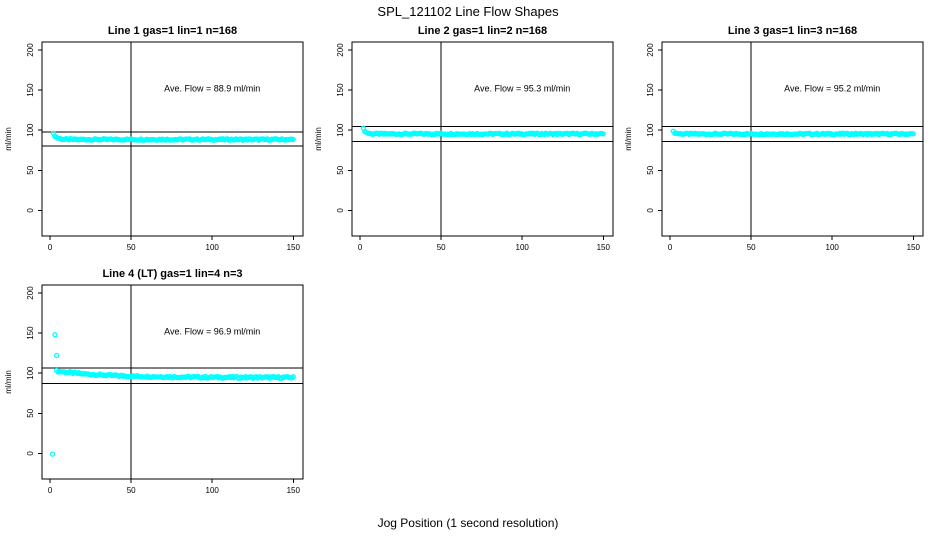 Image resolution: width=936 pixels, height=540 pixels. Describe the element at coordinates (785, 146) in the screenshot. I see `plot-area-line-3: 0 50 100 150 0 50 100 150 200` at that location.